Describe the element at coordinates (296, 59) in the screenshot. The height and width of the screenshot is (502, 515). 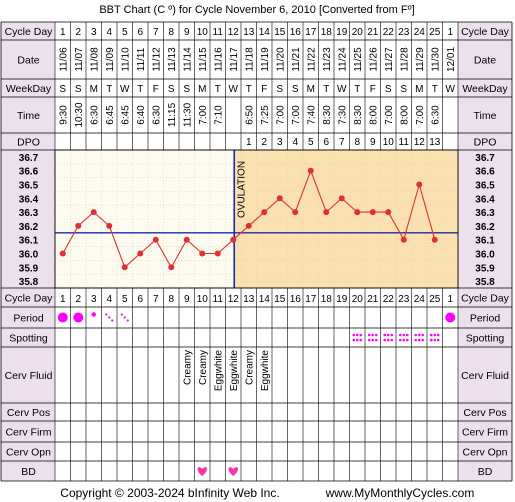
I see `date-cell: 11/21` at that location.